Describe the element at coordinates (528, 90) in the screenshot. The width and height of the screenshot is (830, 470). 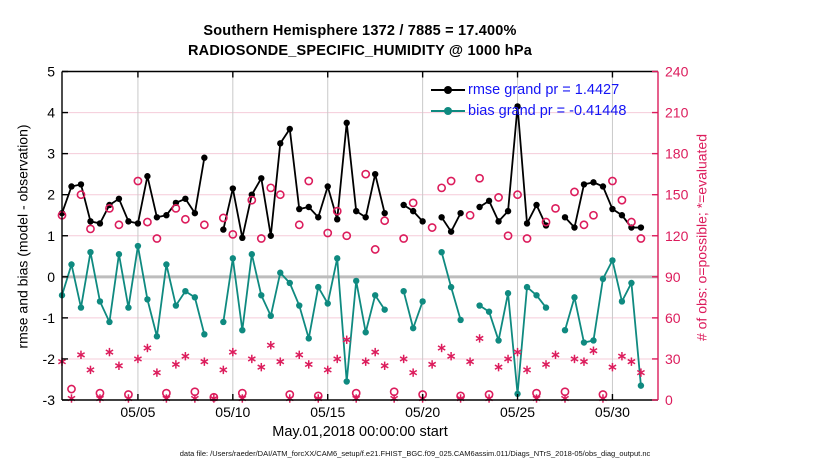
I see `legend-item-rmse: rmse grand pr = 1.4427` at that location.